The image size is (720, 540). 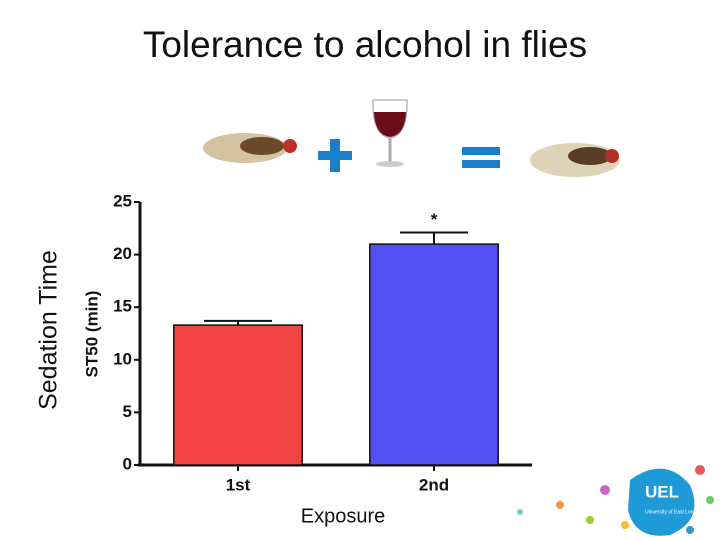 I want to click on y-tick-label: 5, so click(x=127, y=411).